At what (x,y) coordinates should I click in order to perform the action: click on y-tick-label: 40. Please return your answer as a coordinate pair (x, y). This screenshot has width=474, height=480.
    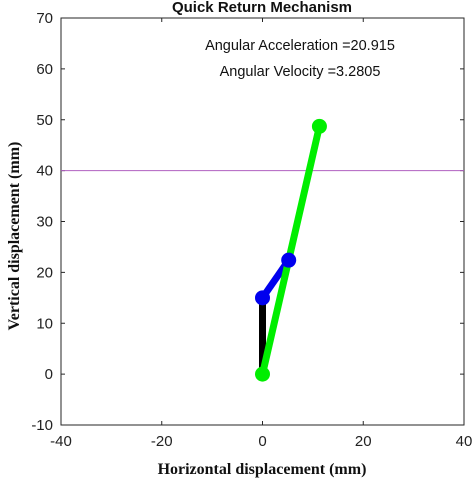
    Looking at the image, I should click on (44, 171).